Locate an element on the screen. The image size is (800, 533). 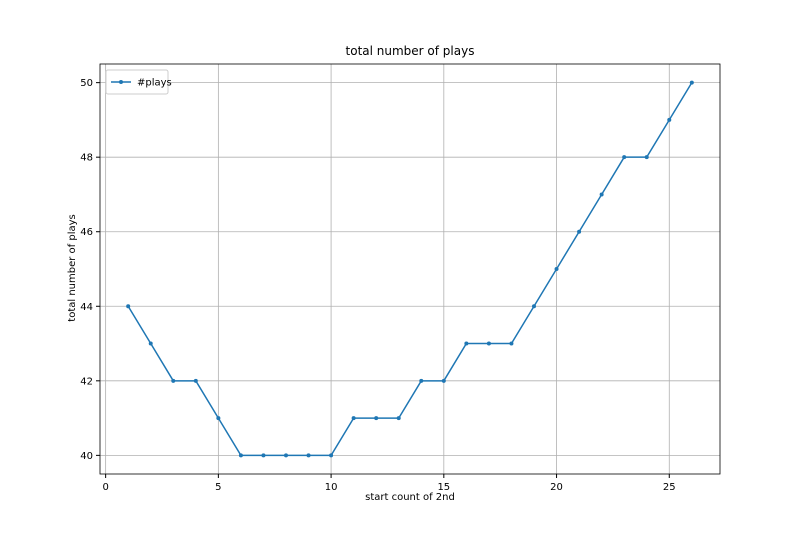
chart-title: total number of plays is located at coordinates (410, 51).